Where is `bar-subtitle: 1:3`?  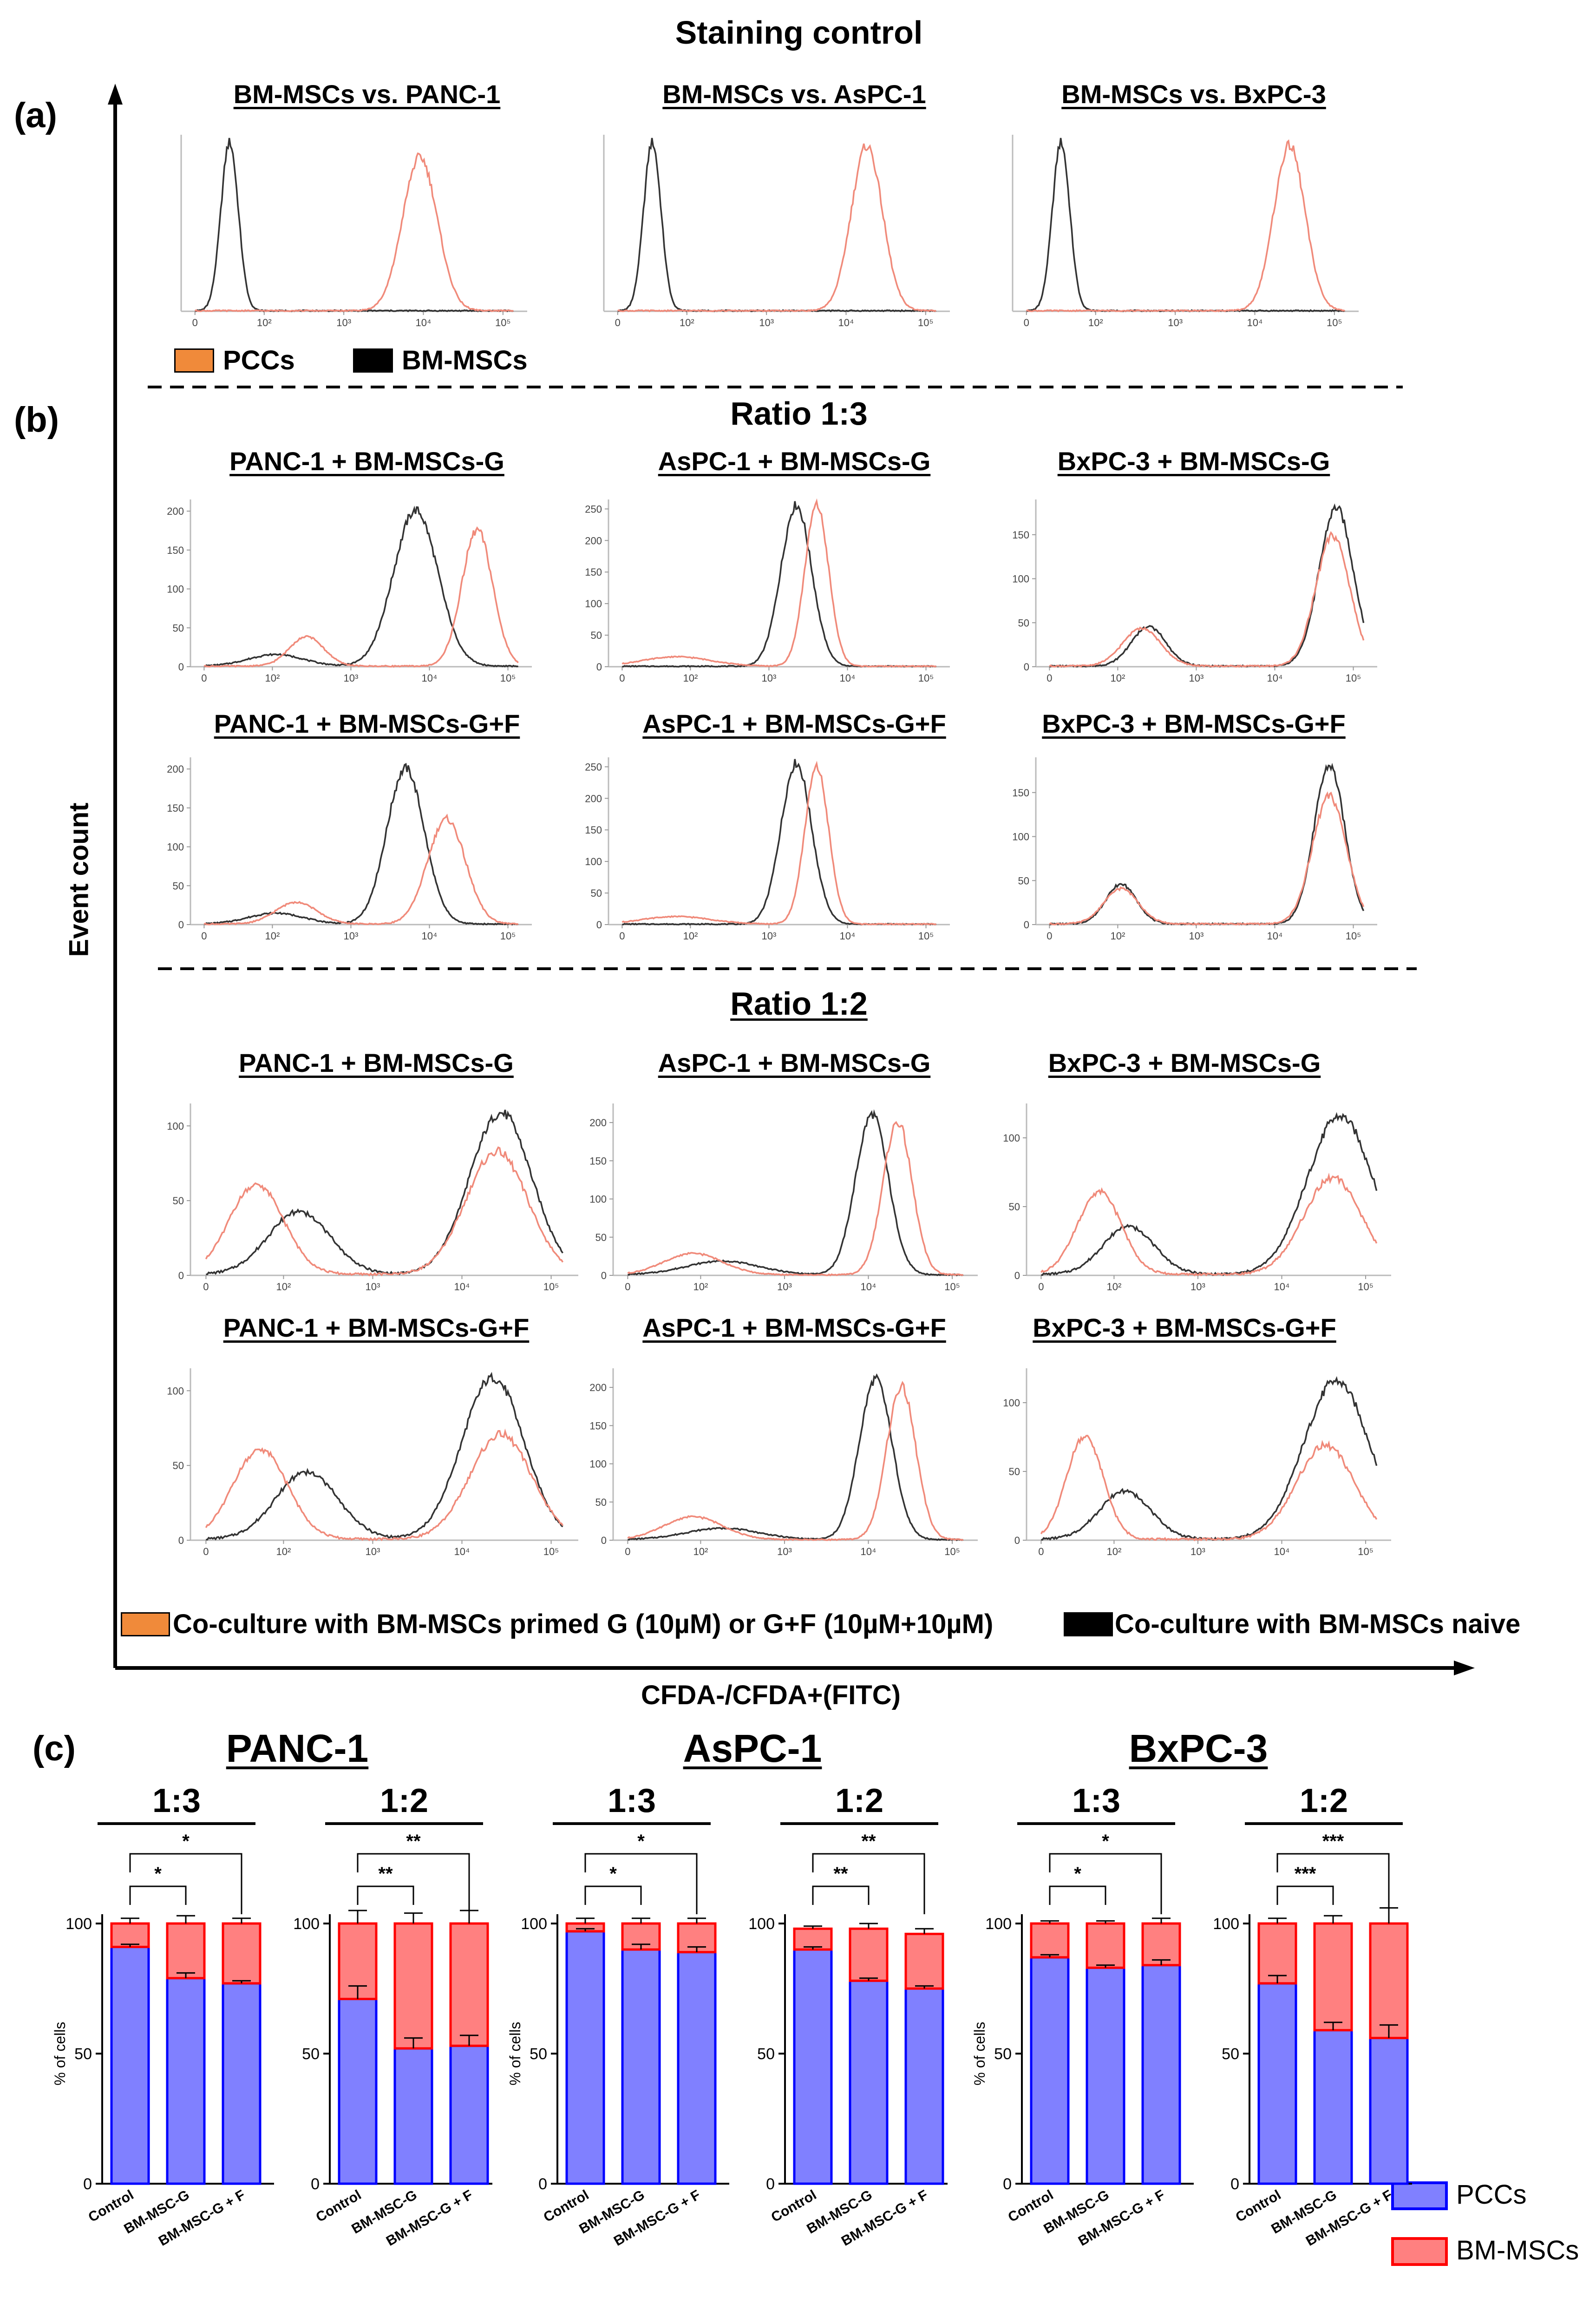 bar-subtitle: 1:3 is located at coordinates (176, 1801).